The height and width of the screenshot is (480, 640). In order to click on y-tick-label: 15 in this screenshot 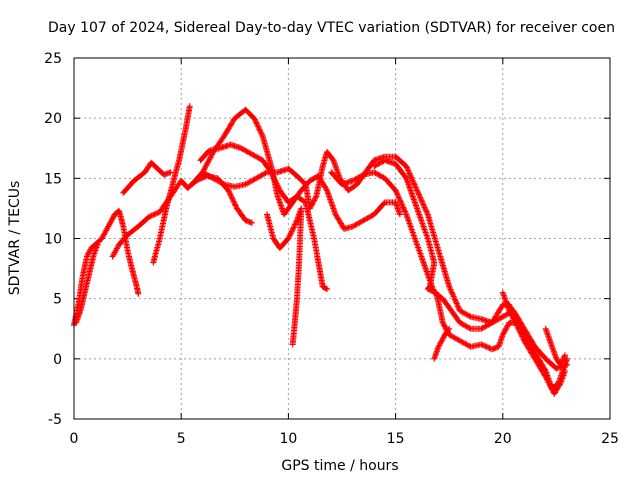, I will do `click(53, 179)`.